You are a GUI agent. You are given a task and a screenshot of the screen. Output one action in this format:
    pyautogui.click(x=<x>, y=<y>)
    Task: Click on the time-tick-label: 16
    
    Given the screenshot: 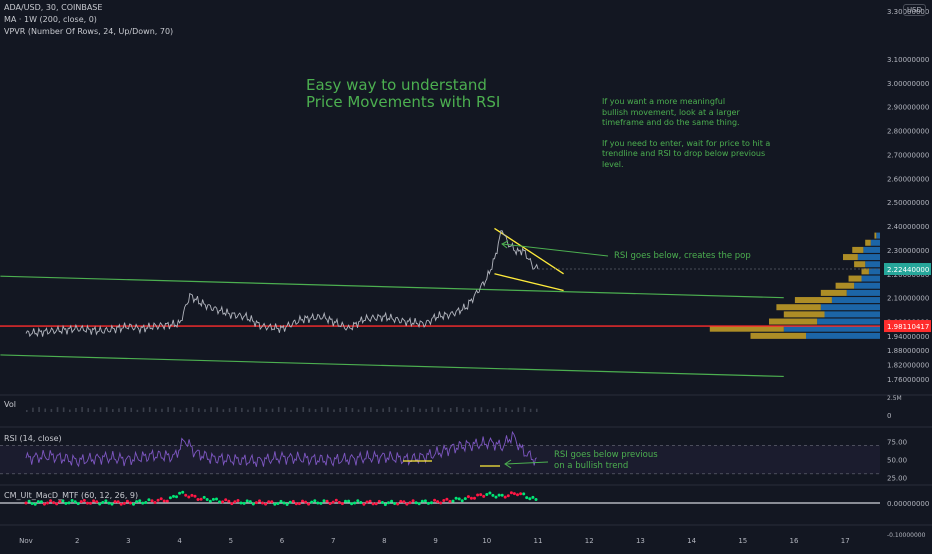 What is the action you would take?
    pyautogui.click(x=794, y=541)
    